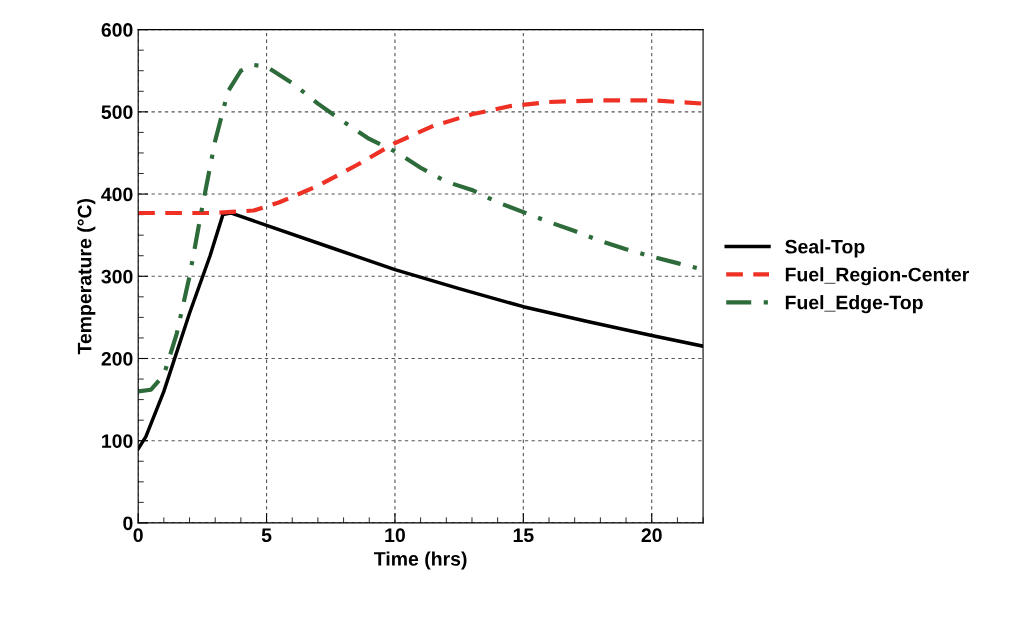 Image resolution: width=1016 pixels, height=644 pixels. I want to click on x-tick-label: 10, so click(395, 535).